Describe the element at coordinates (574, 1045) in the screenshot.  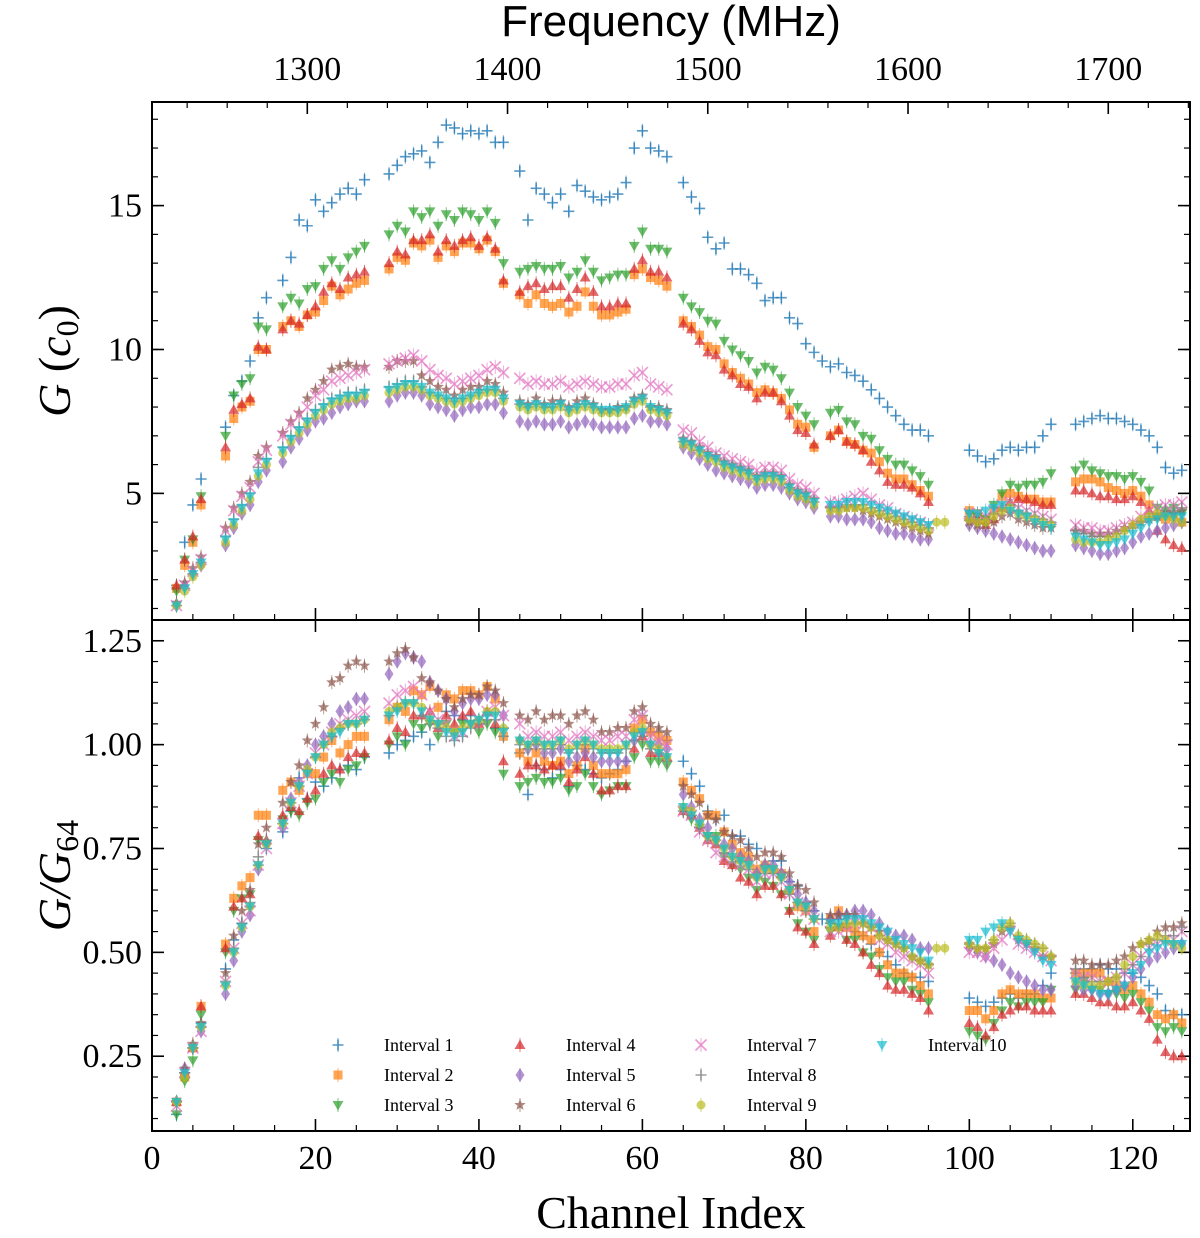
I see `legend-item: Interval 4` at that location.